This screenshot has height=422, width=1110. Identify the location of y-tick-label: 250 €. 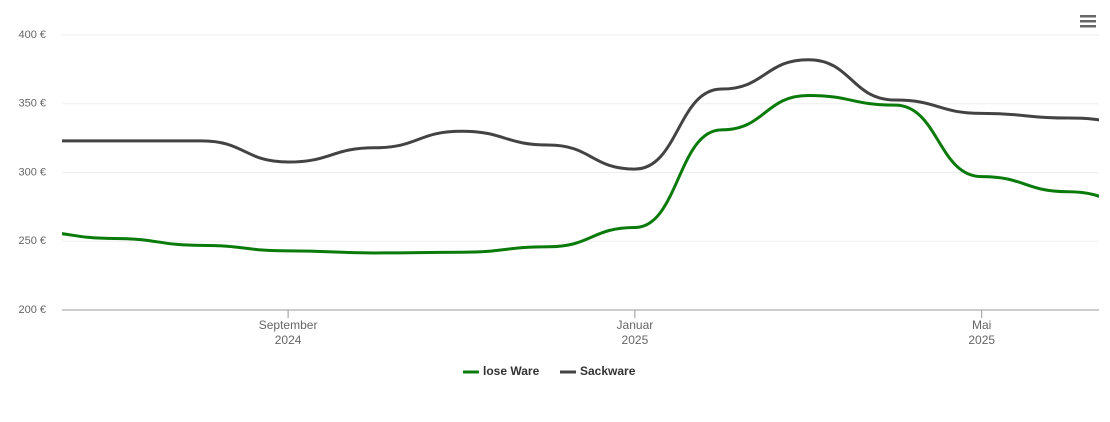
(32, 241).